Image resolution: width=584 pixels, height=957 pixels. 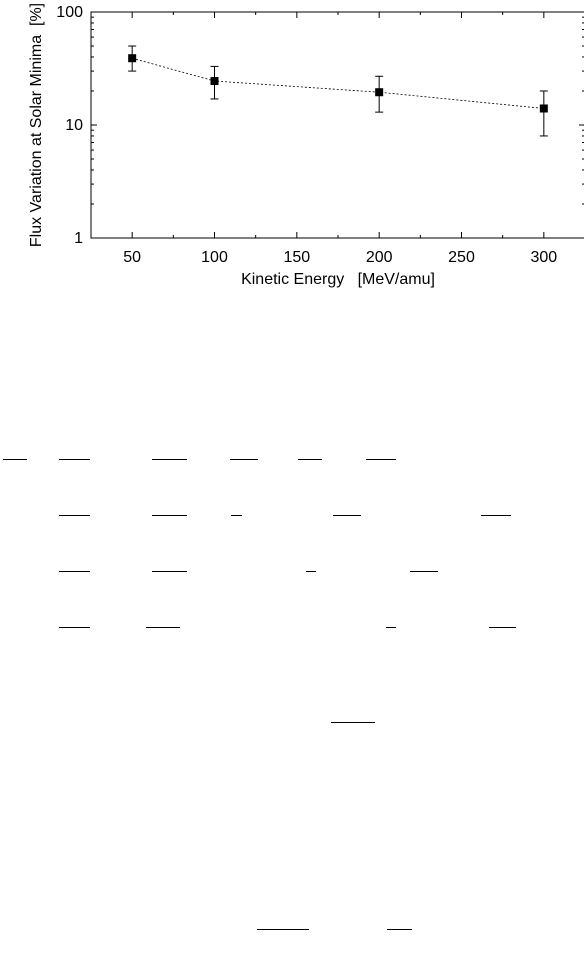 I want to click on x-tick-label: 250, so click(x=461, y=257).